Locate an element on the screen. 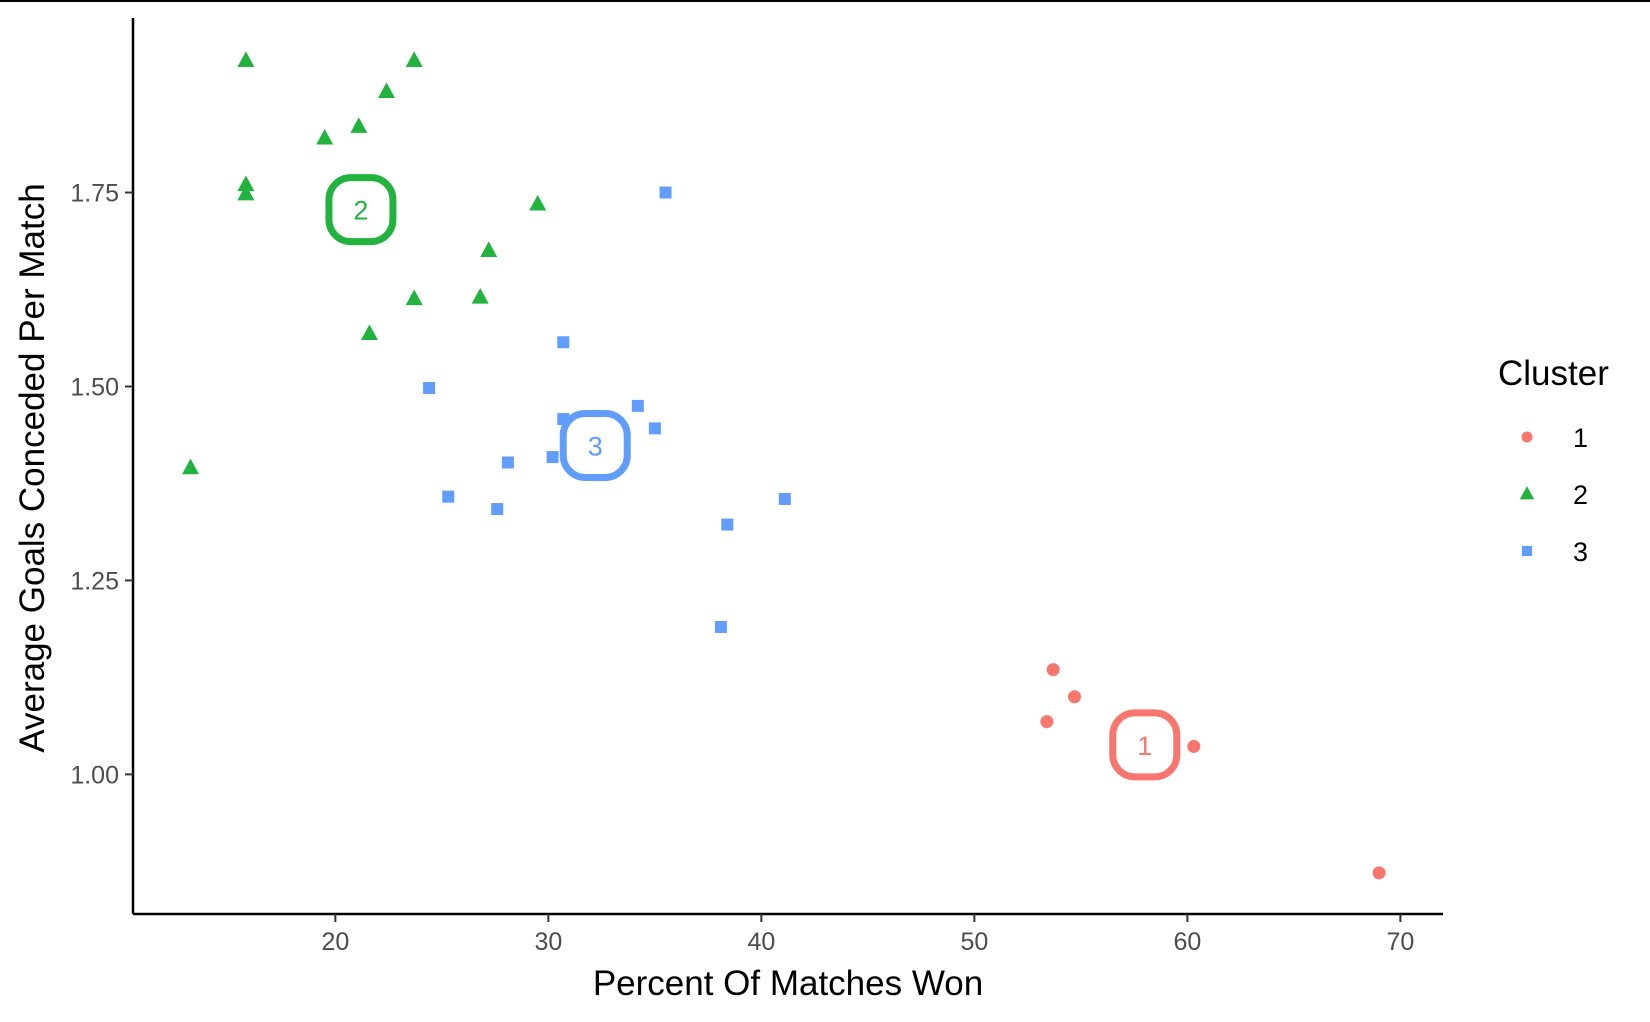 The width and height of the screenshot is (1650, 1022). centroid-cluster-3: 3 is located at coordinates (595, 445).